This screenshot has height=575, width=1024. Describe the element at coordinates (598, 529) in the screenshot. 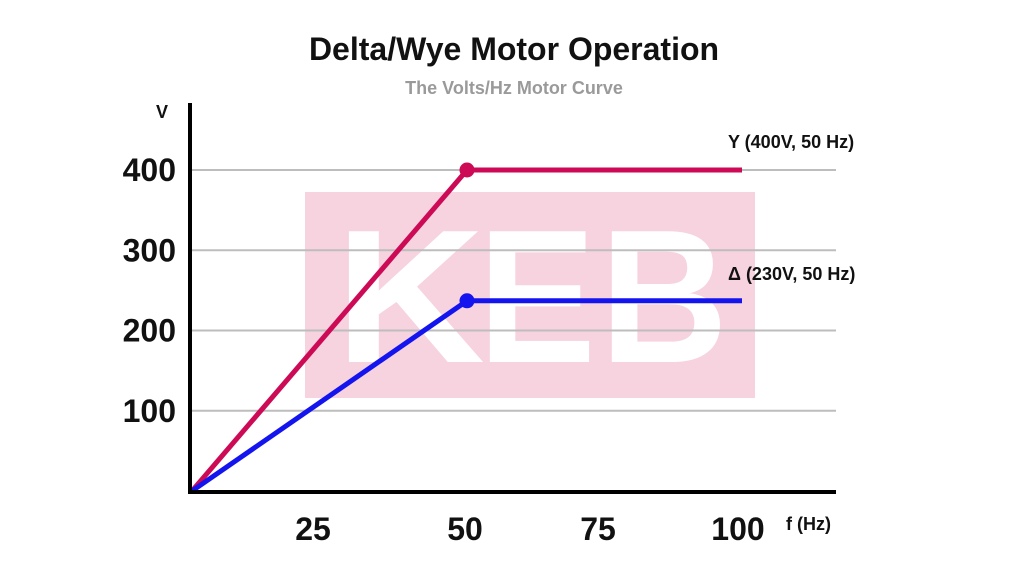

I see `x-tick-label-75: 75` at that location.